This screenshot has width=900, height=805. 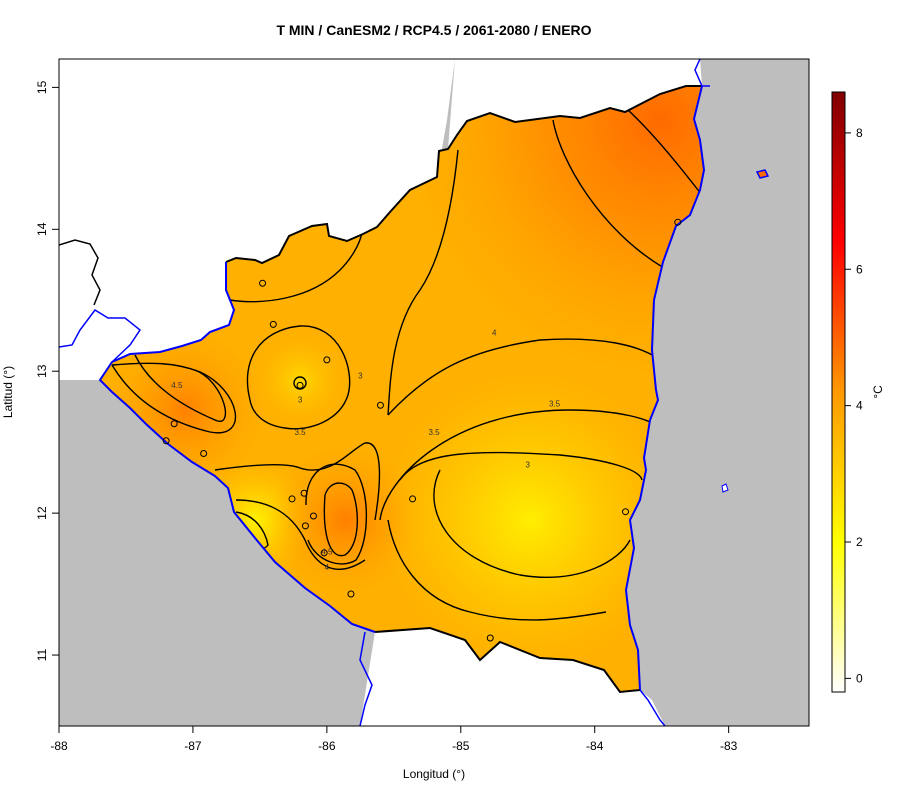 What do you see at coordinates (394, 739) in the screenshot?
I see `x-axis: -88 -87 -86 -85 -84 -83` at bounding box center [394, 739].